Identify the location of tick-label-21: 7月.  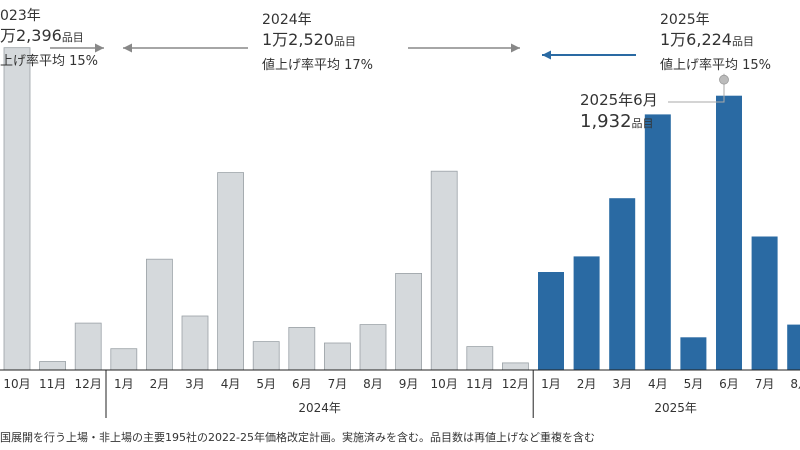
(765, 384).